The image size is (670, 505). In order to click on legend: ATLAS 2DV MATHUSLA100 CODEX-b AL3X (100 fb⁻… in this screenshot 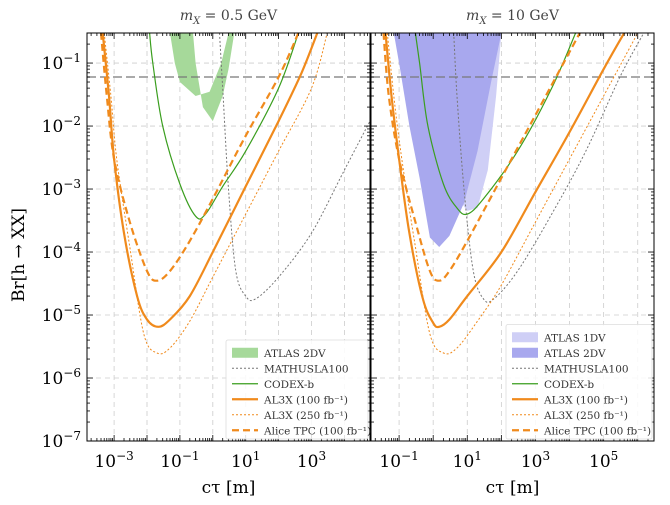, I will do `click(298, 389)`.